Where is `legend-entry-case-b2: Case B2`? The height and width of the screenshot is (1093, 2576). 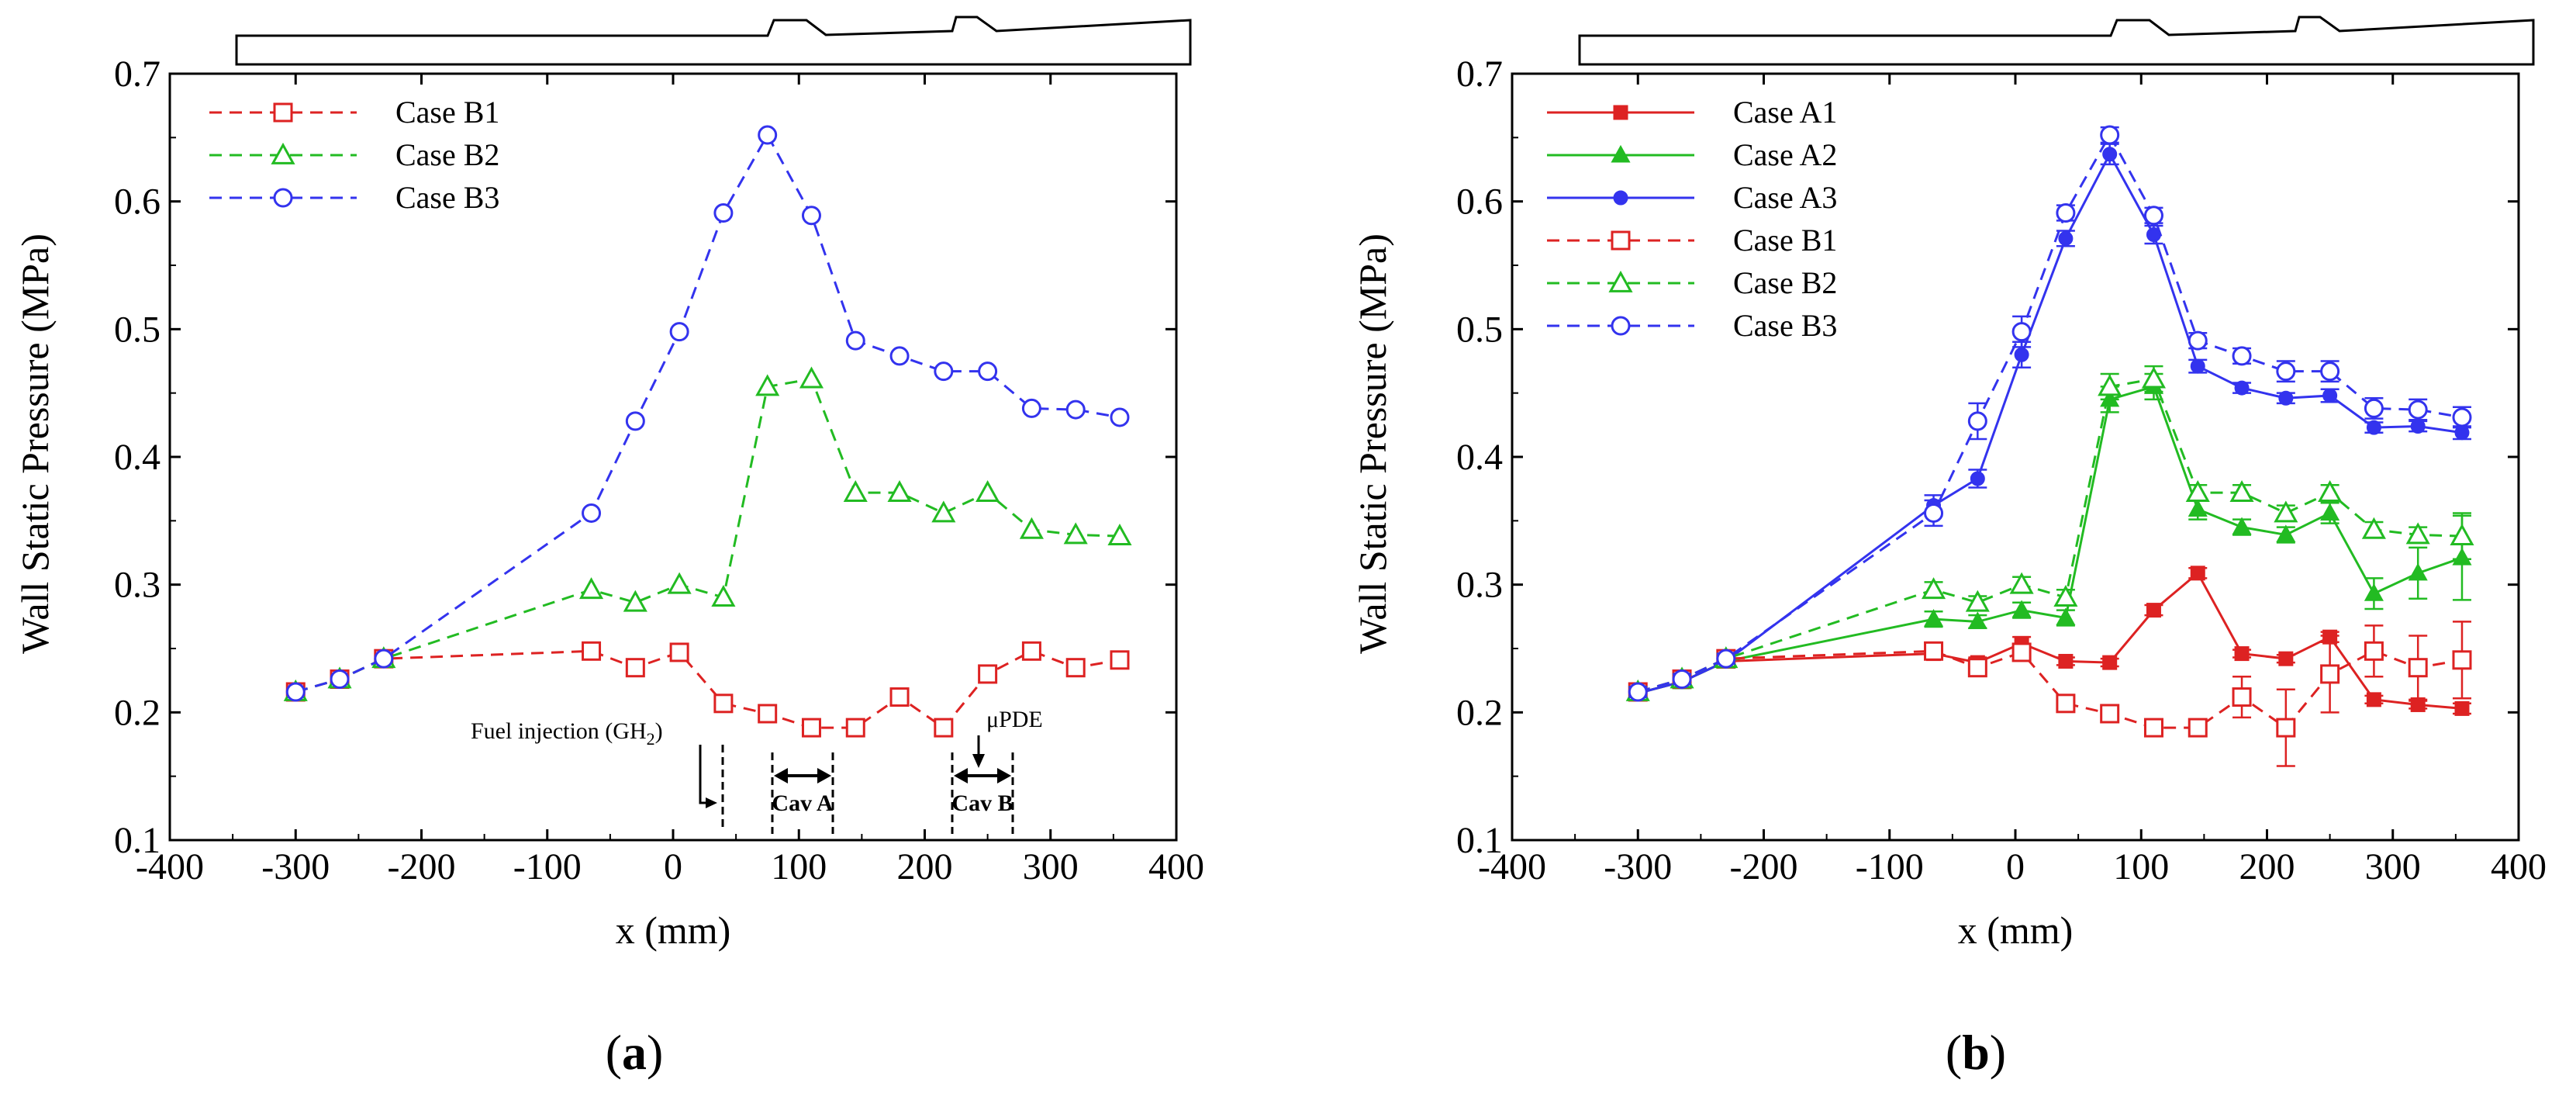 legend-entry-case-b2: Case B2 is located at coordinates (354, 154).